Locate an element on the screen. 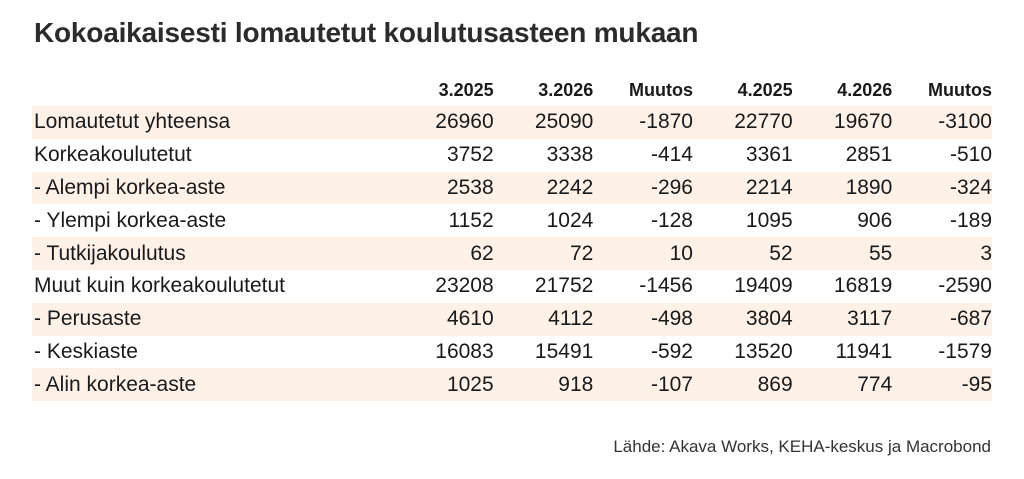 Image resolution: width=1024 pixels, height=479 pixels. table-cell: -324 is located at coordinates (942, 188).